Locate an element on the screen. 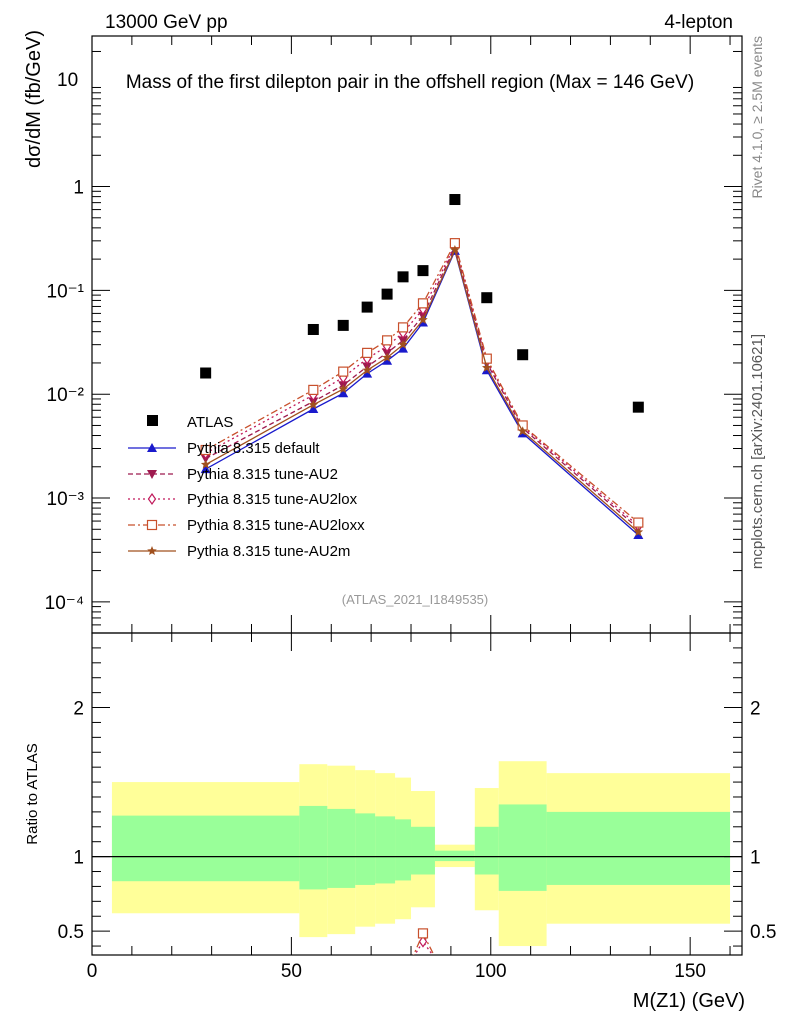 This screenshot has height=1024, width=786. ratio-series-lines is located at coordinates (423, 941).